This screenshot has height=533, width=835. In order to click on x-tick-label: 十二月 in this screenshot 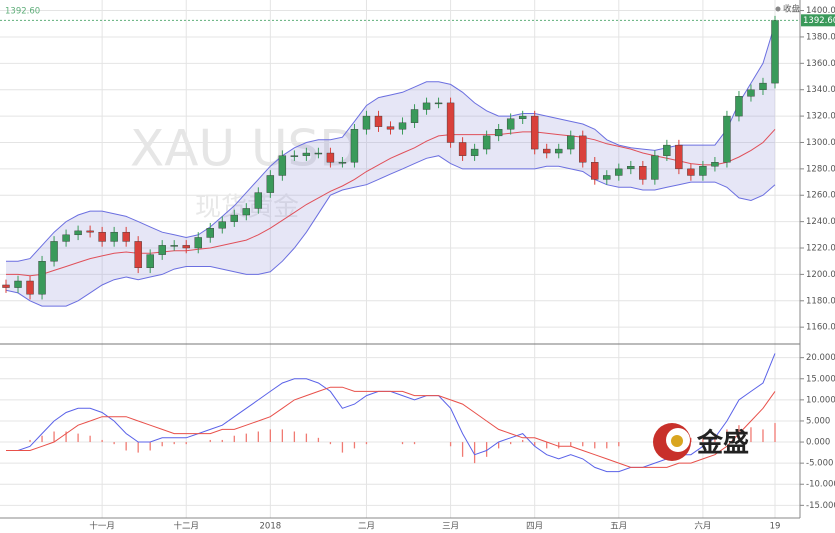, I will do `click(186, 526)`.